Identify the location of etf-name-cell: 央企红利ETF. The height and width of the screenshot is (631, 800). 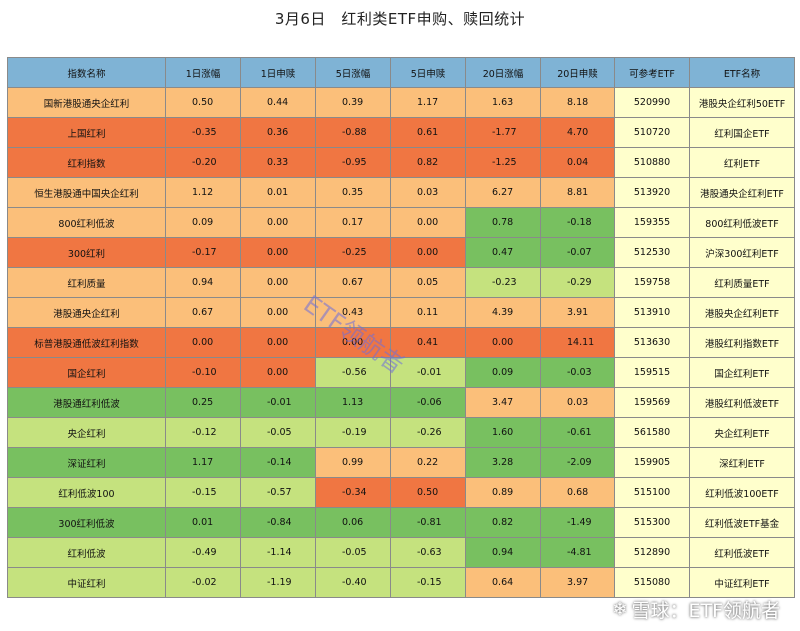
(742, 432).